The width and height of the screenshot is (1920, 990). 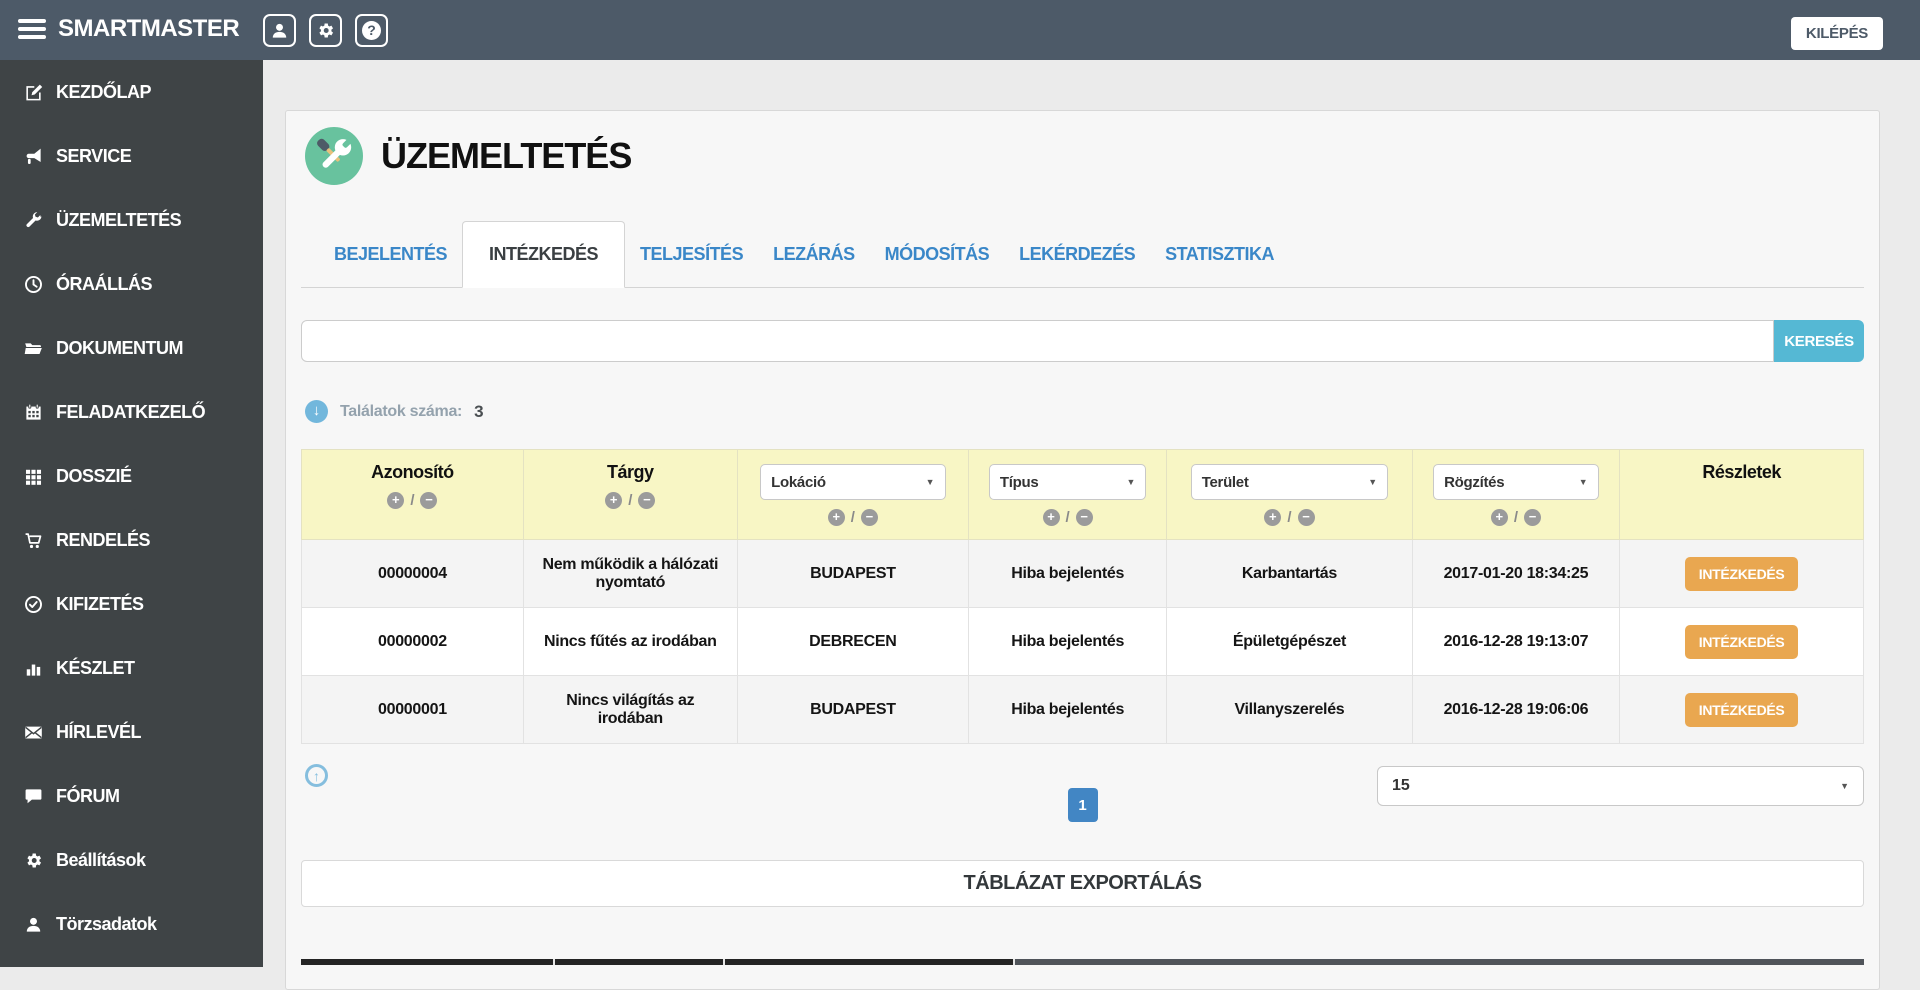 I want to click on search-input, so click(x=1037, y=341).